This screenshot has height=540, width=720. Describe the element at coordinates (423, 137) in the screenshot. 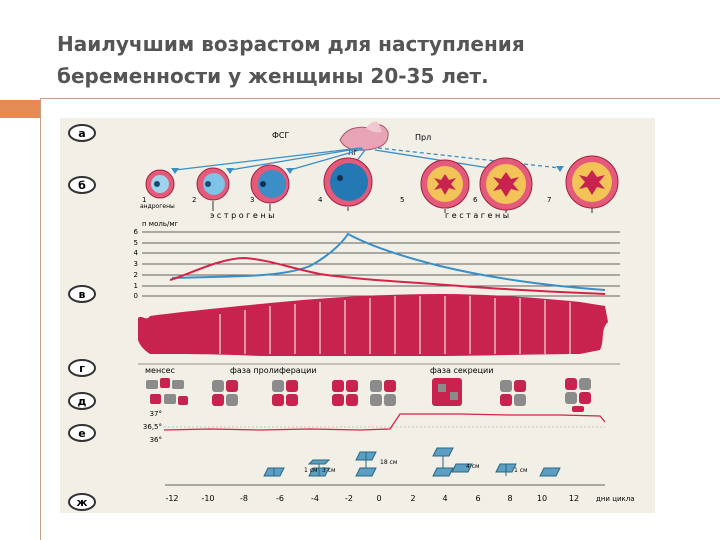

I see `prl-label: Прл` at that location.